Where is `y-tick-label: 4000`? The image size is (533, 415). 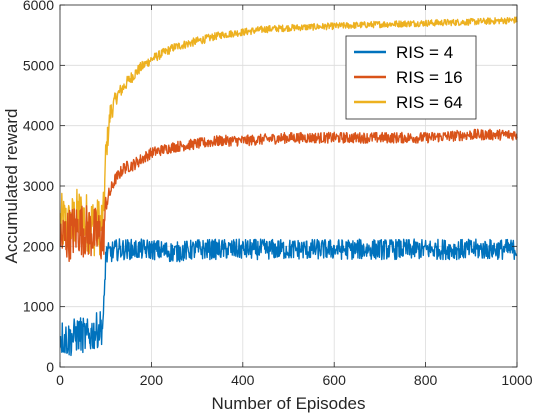
y-tick-label: 4000 is located at coordinates (38, 126).